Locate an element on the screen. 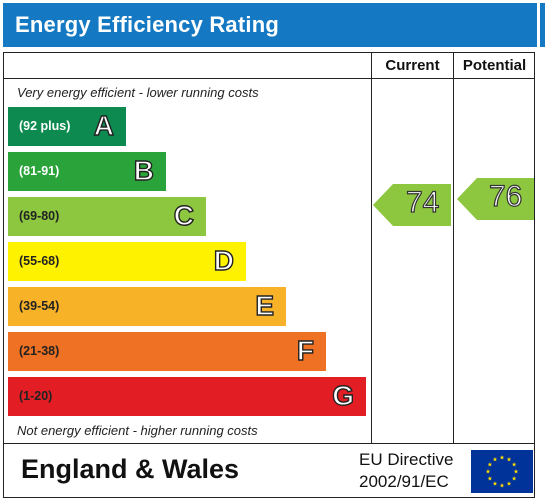 This screenshot has width=545, height=500. band-a: (92 plus) A is located at coordinates (67, 126).